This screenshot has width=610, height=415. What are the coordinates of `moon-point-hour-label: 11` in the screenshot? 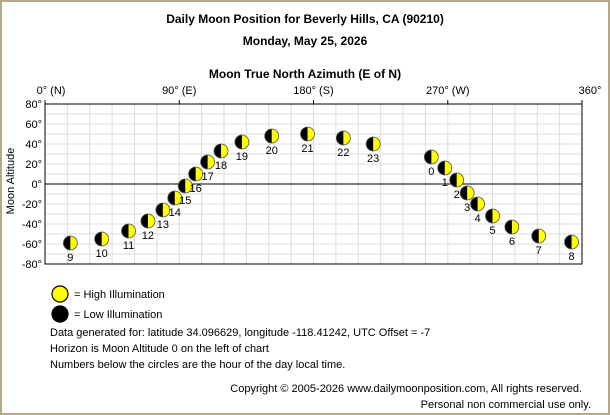 It's located at (128, 246).